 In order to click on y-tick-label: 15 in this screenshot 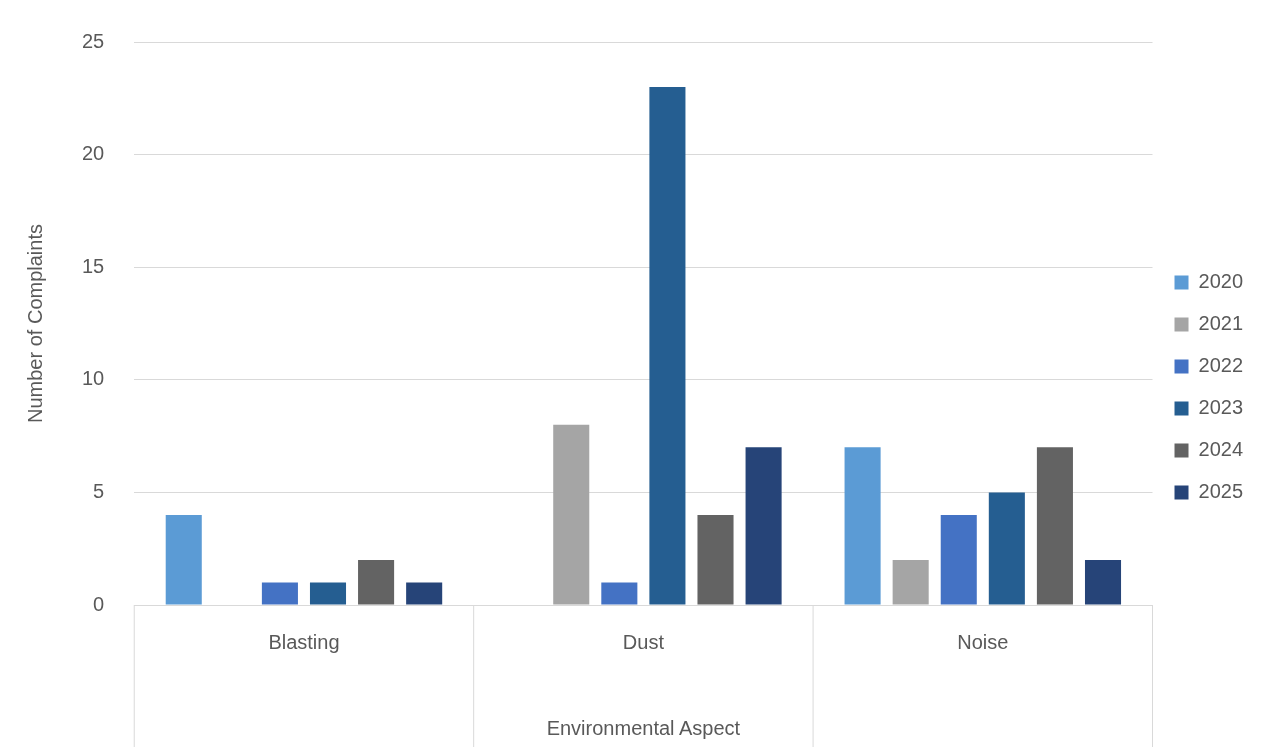, I will do `click(93, 265)`.